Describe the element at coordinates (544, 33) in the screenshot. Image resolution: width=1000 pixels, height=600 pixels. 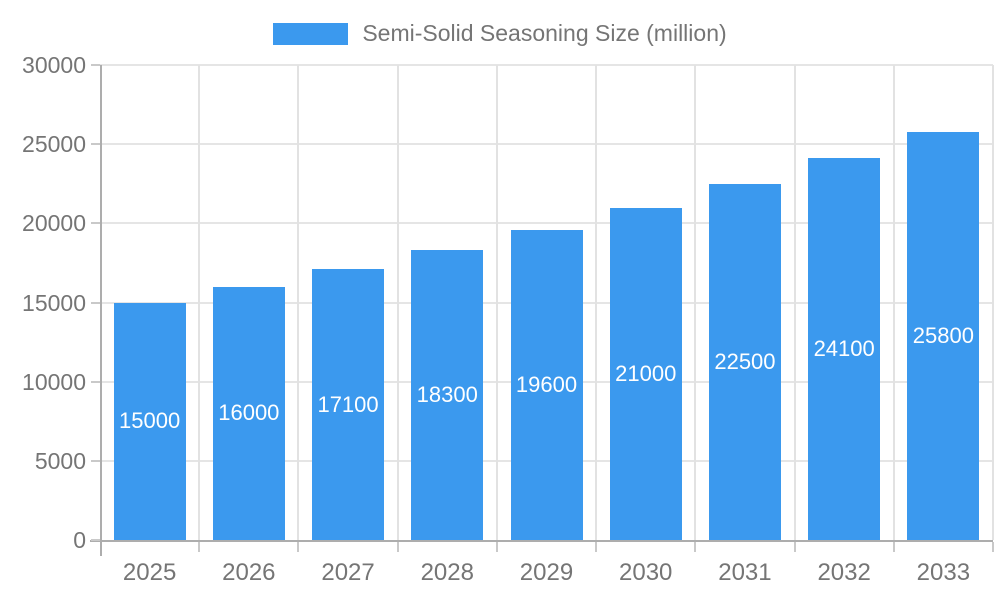
I see `legend-label: Semi-Solid Seasoning Size (million)` at that location.